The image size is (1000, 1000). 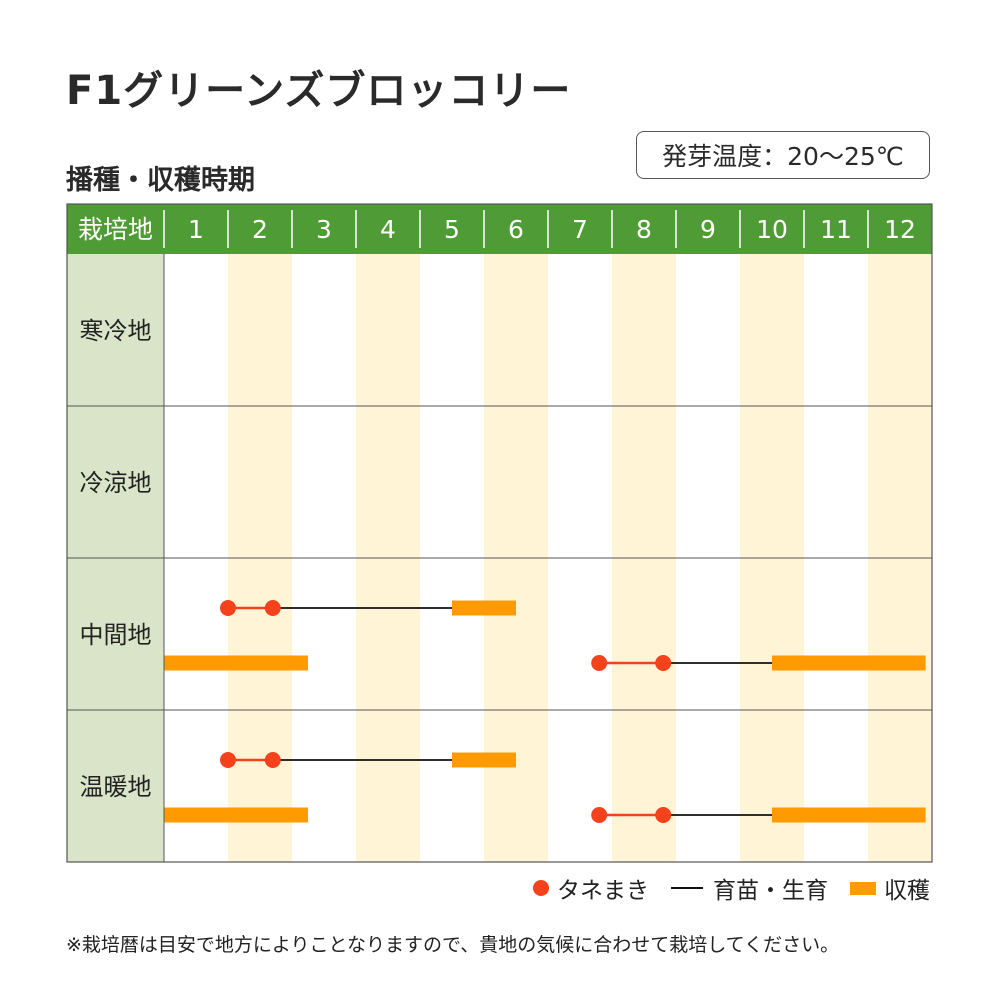 What do you see at coordinates (541, 888) in the screenshot?
I see `sowing-dot-icon` at bounding box center [541, 888].